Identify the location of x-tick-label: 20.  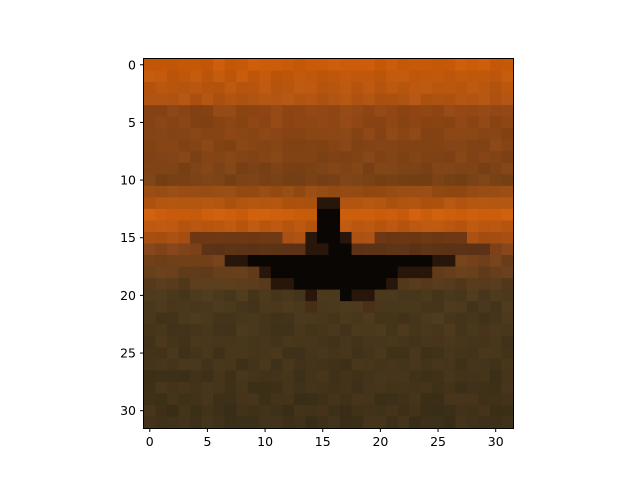
(380, 441).